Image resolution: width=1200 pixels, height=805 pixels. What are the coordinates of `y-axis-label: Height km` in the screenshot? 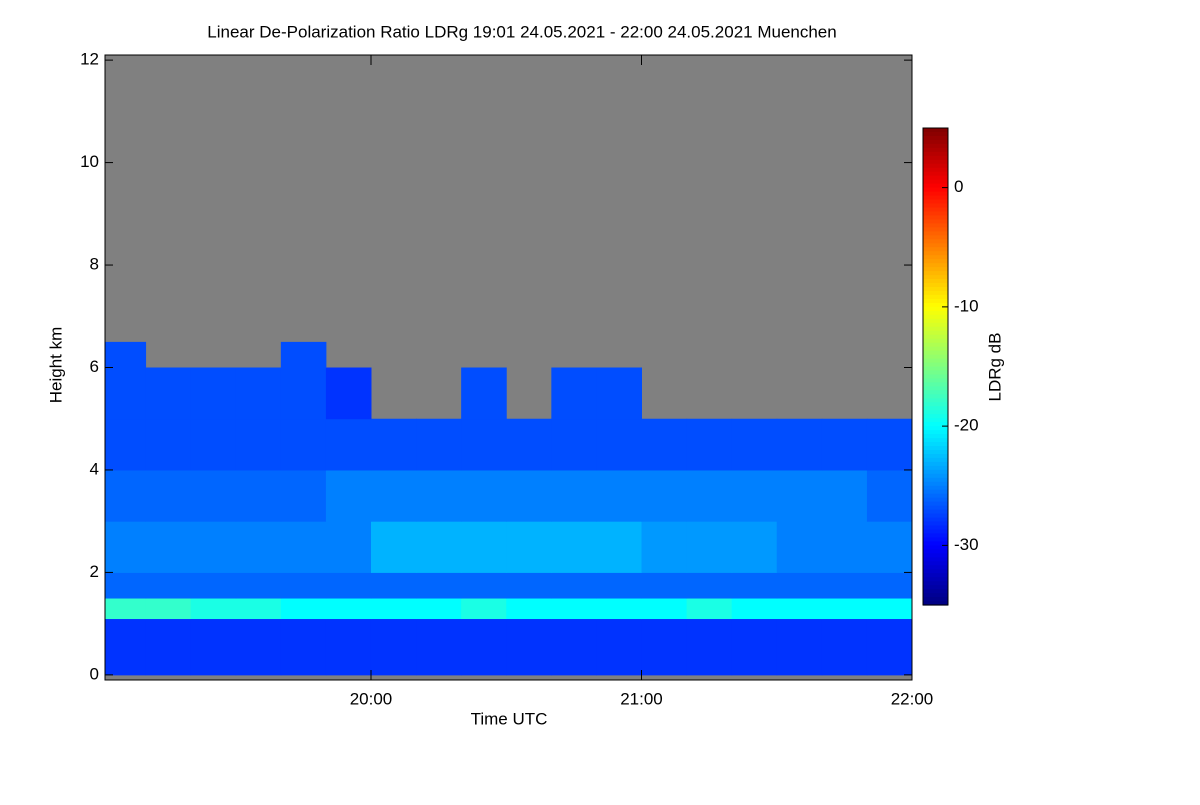 It's located at (55, 365).